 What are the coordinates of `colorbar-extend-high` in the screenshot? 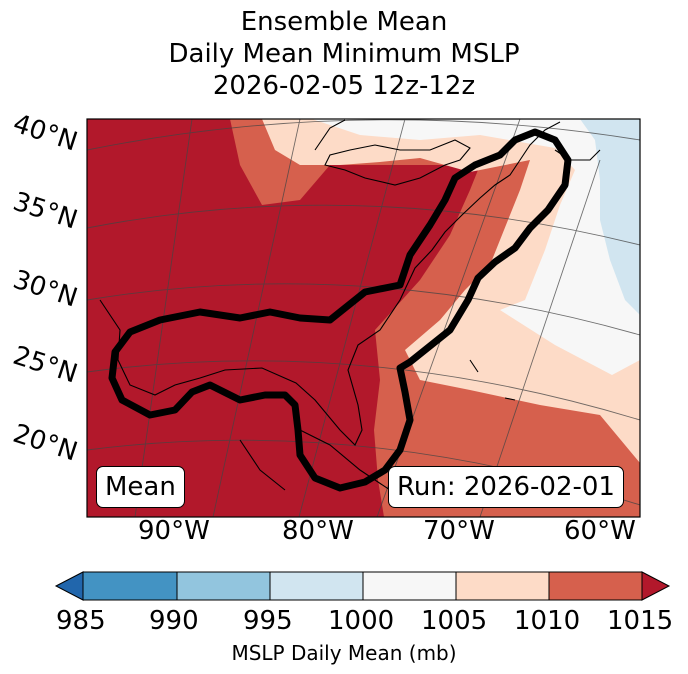 It's located at (656, 586).